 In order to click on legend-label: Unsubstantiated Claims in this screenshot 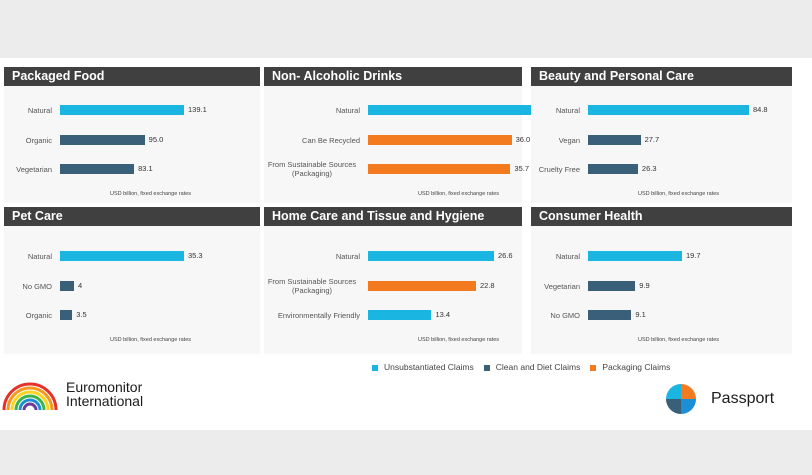, I will do `click(429, 367)`.